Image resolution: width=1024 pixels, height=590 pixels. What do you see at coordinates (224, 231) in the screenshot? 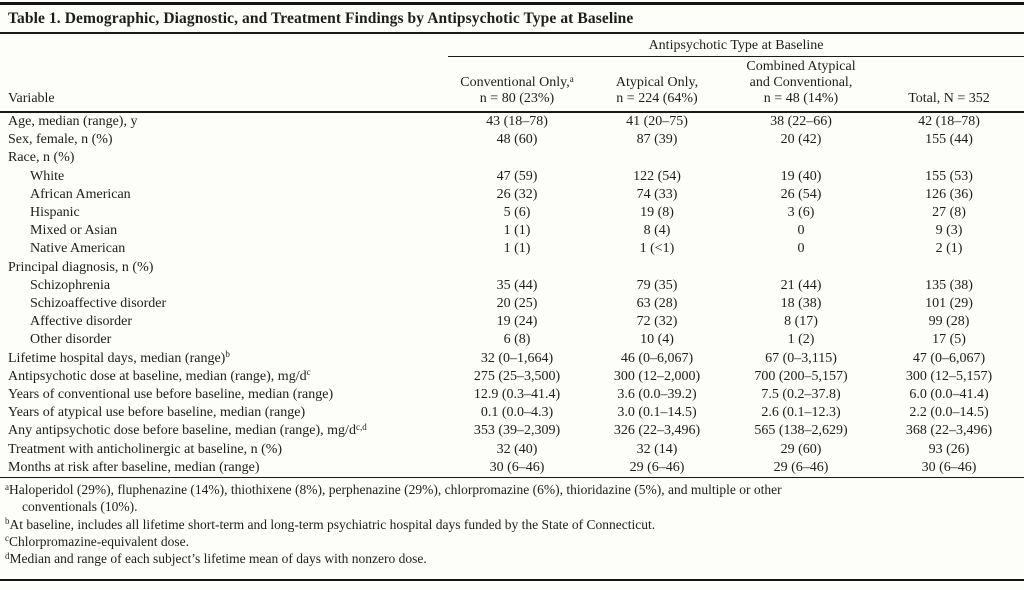
I see `row-label: Mixed or Asian` at bounding box center [224, 231].